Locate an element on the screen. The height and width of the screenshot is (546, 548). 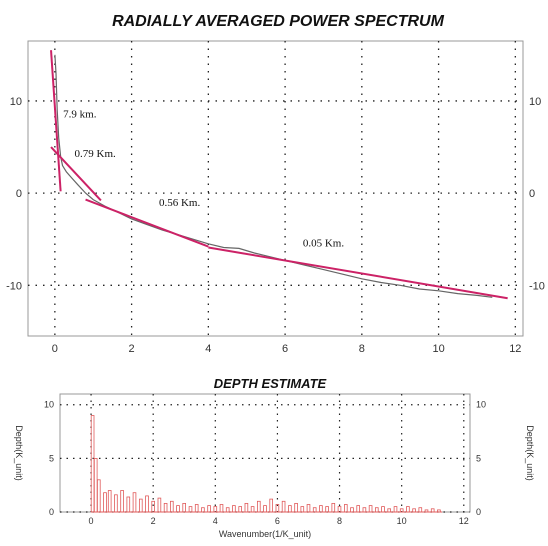
depth-y-tick-right: 5 is located at coordinates (478, 458).